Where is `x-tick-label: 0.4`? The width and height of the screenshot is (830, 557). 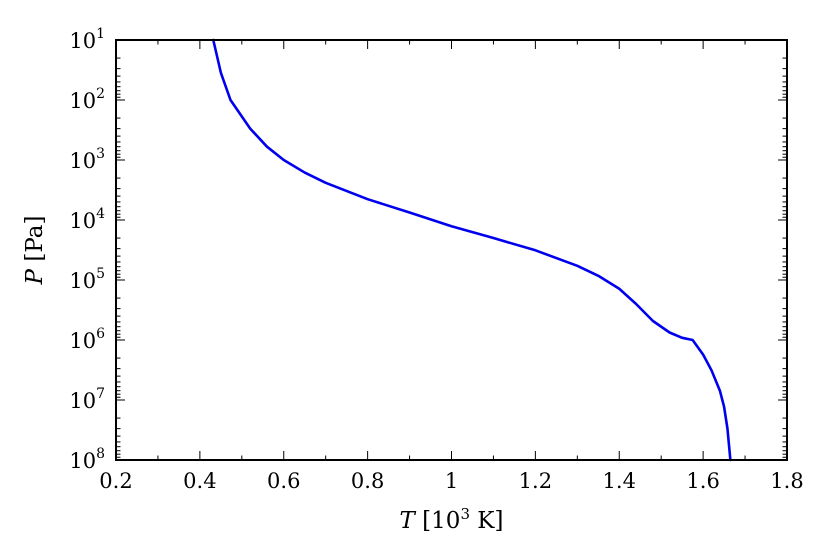
x-tick-label: 0.4 is located at coordinates (199, 481).